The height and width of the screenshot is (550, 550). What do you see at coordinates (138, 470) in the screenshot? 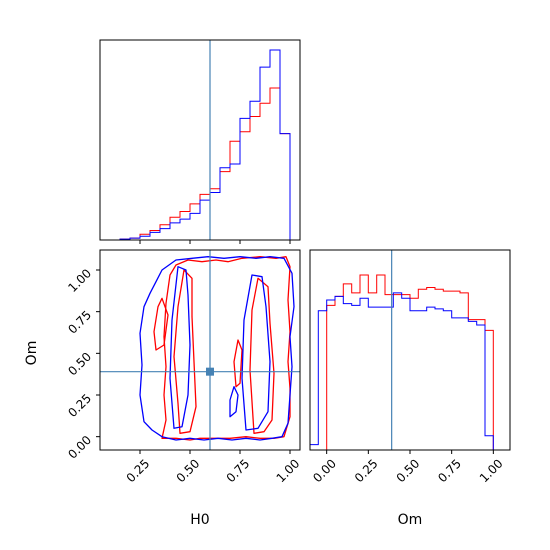
I see `contour-xtick-label-0: 0.25` at bounding box center [138, 470].